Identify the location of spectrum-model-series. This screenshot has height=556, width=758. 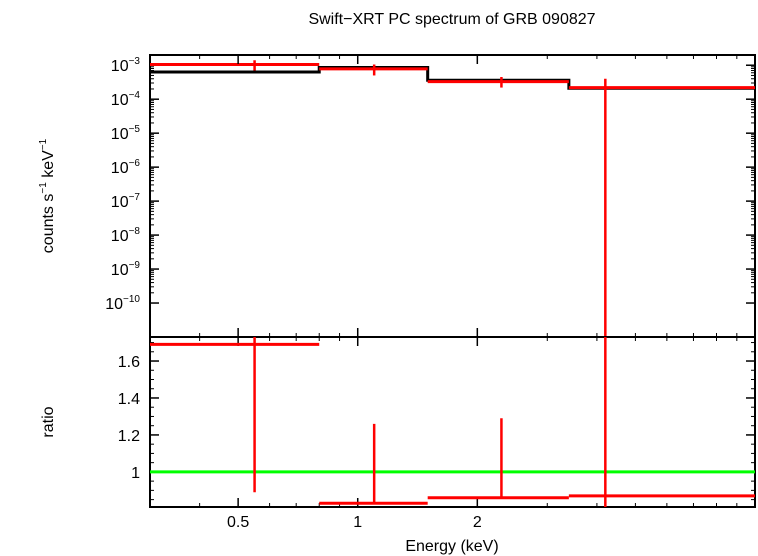
(452, 77).